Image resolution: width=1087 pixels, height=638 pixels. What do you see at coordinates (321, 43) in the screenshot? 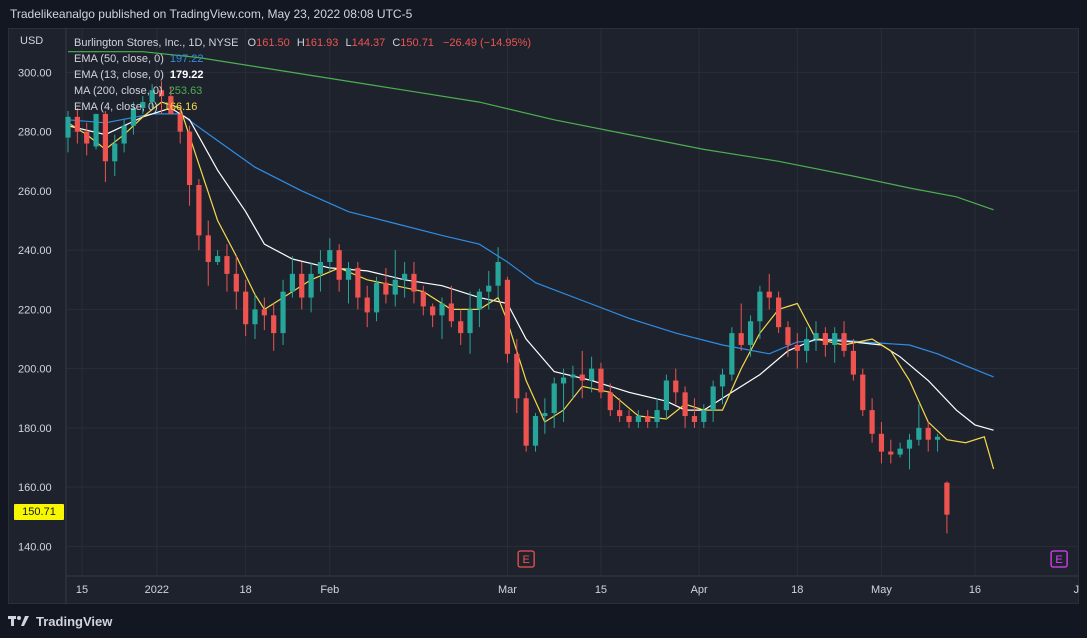
I see `high-value: 161.93` at bounding box center [321, 43].